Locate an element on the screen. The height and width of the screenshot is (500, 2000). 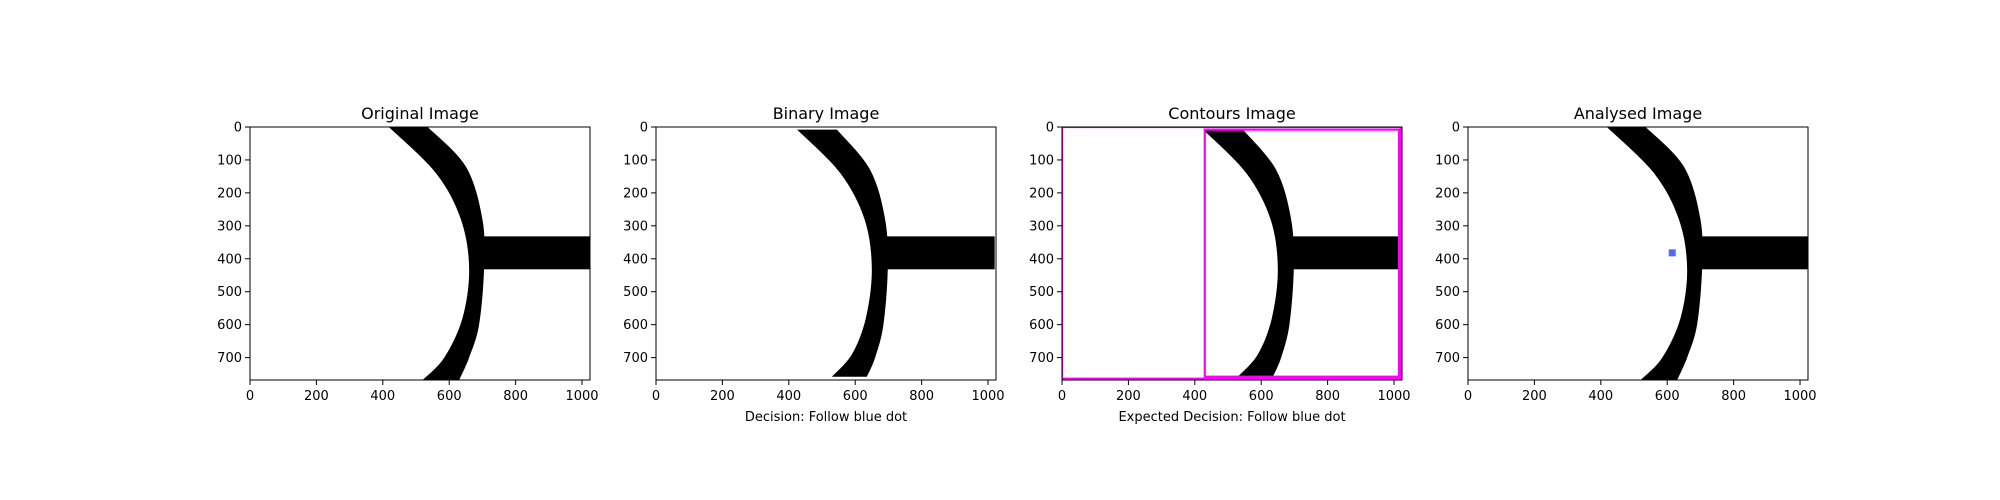
panel-title: Binary Image is located at coordinates (826, 113).